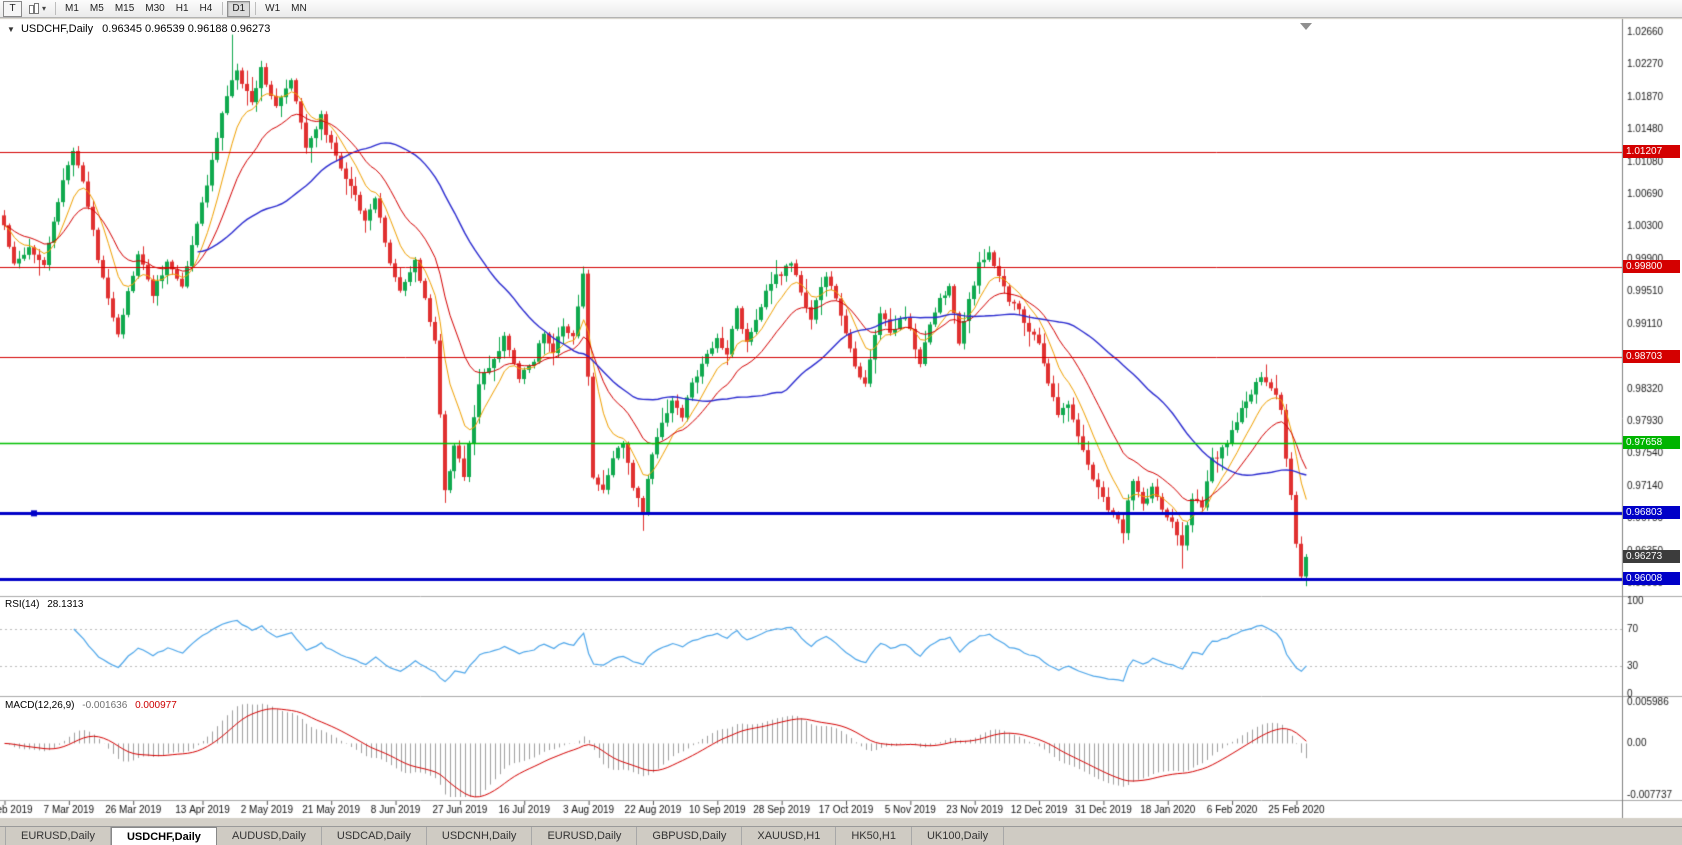  Describe the element at coordinates (72, 8) in the screenshot. I see `timeframe-button-m1: M1` at that location.